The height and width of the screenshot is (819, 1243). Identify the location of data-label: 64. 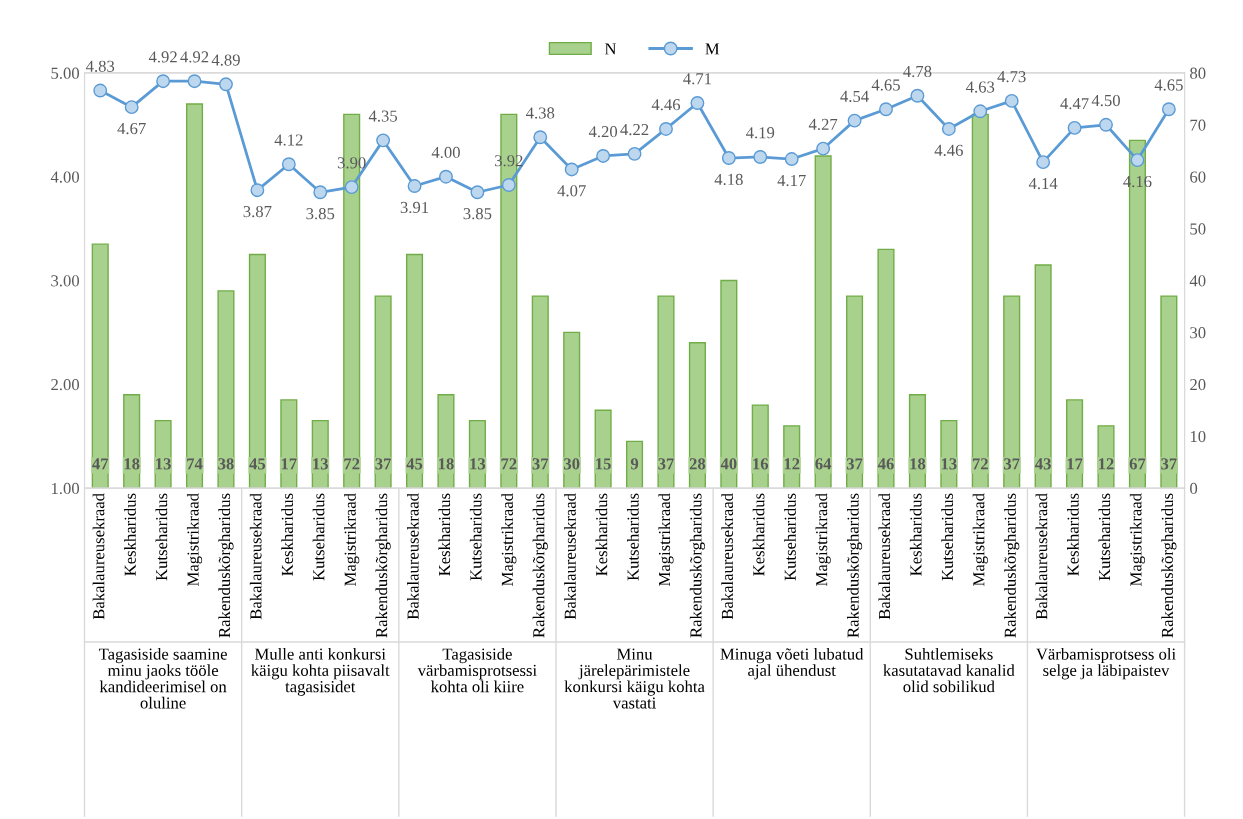
(823, 464).